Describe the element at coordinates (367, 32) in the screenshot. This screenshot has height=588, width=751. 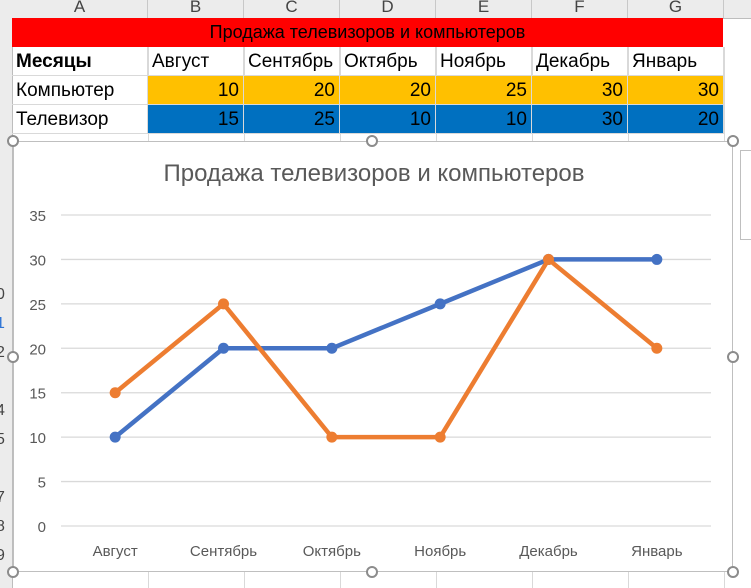
I see `table-title-cell: Продажа телевизоров и компьютеров` at that location.